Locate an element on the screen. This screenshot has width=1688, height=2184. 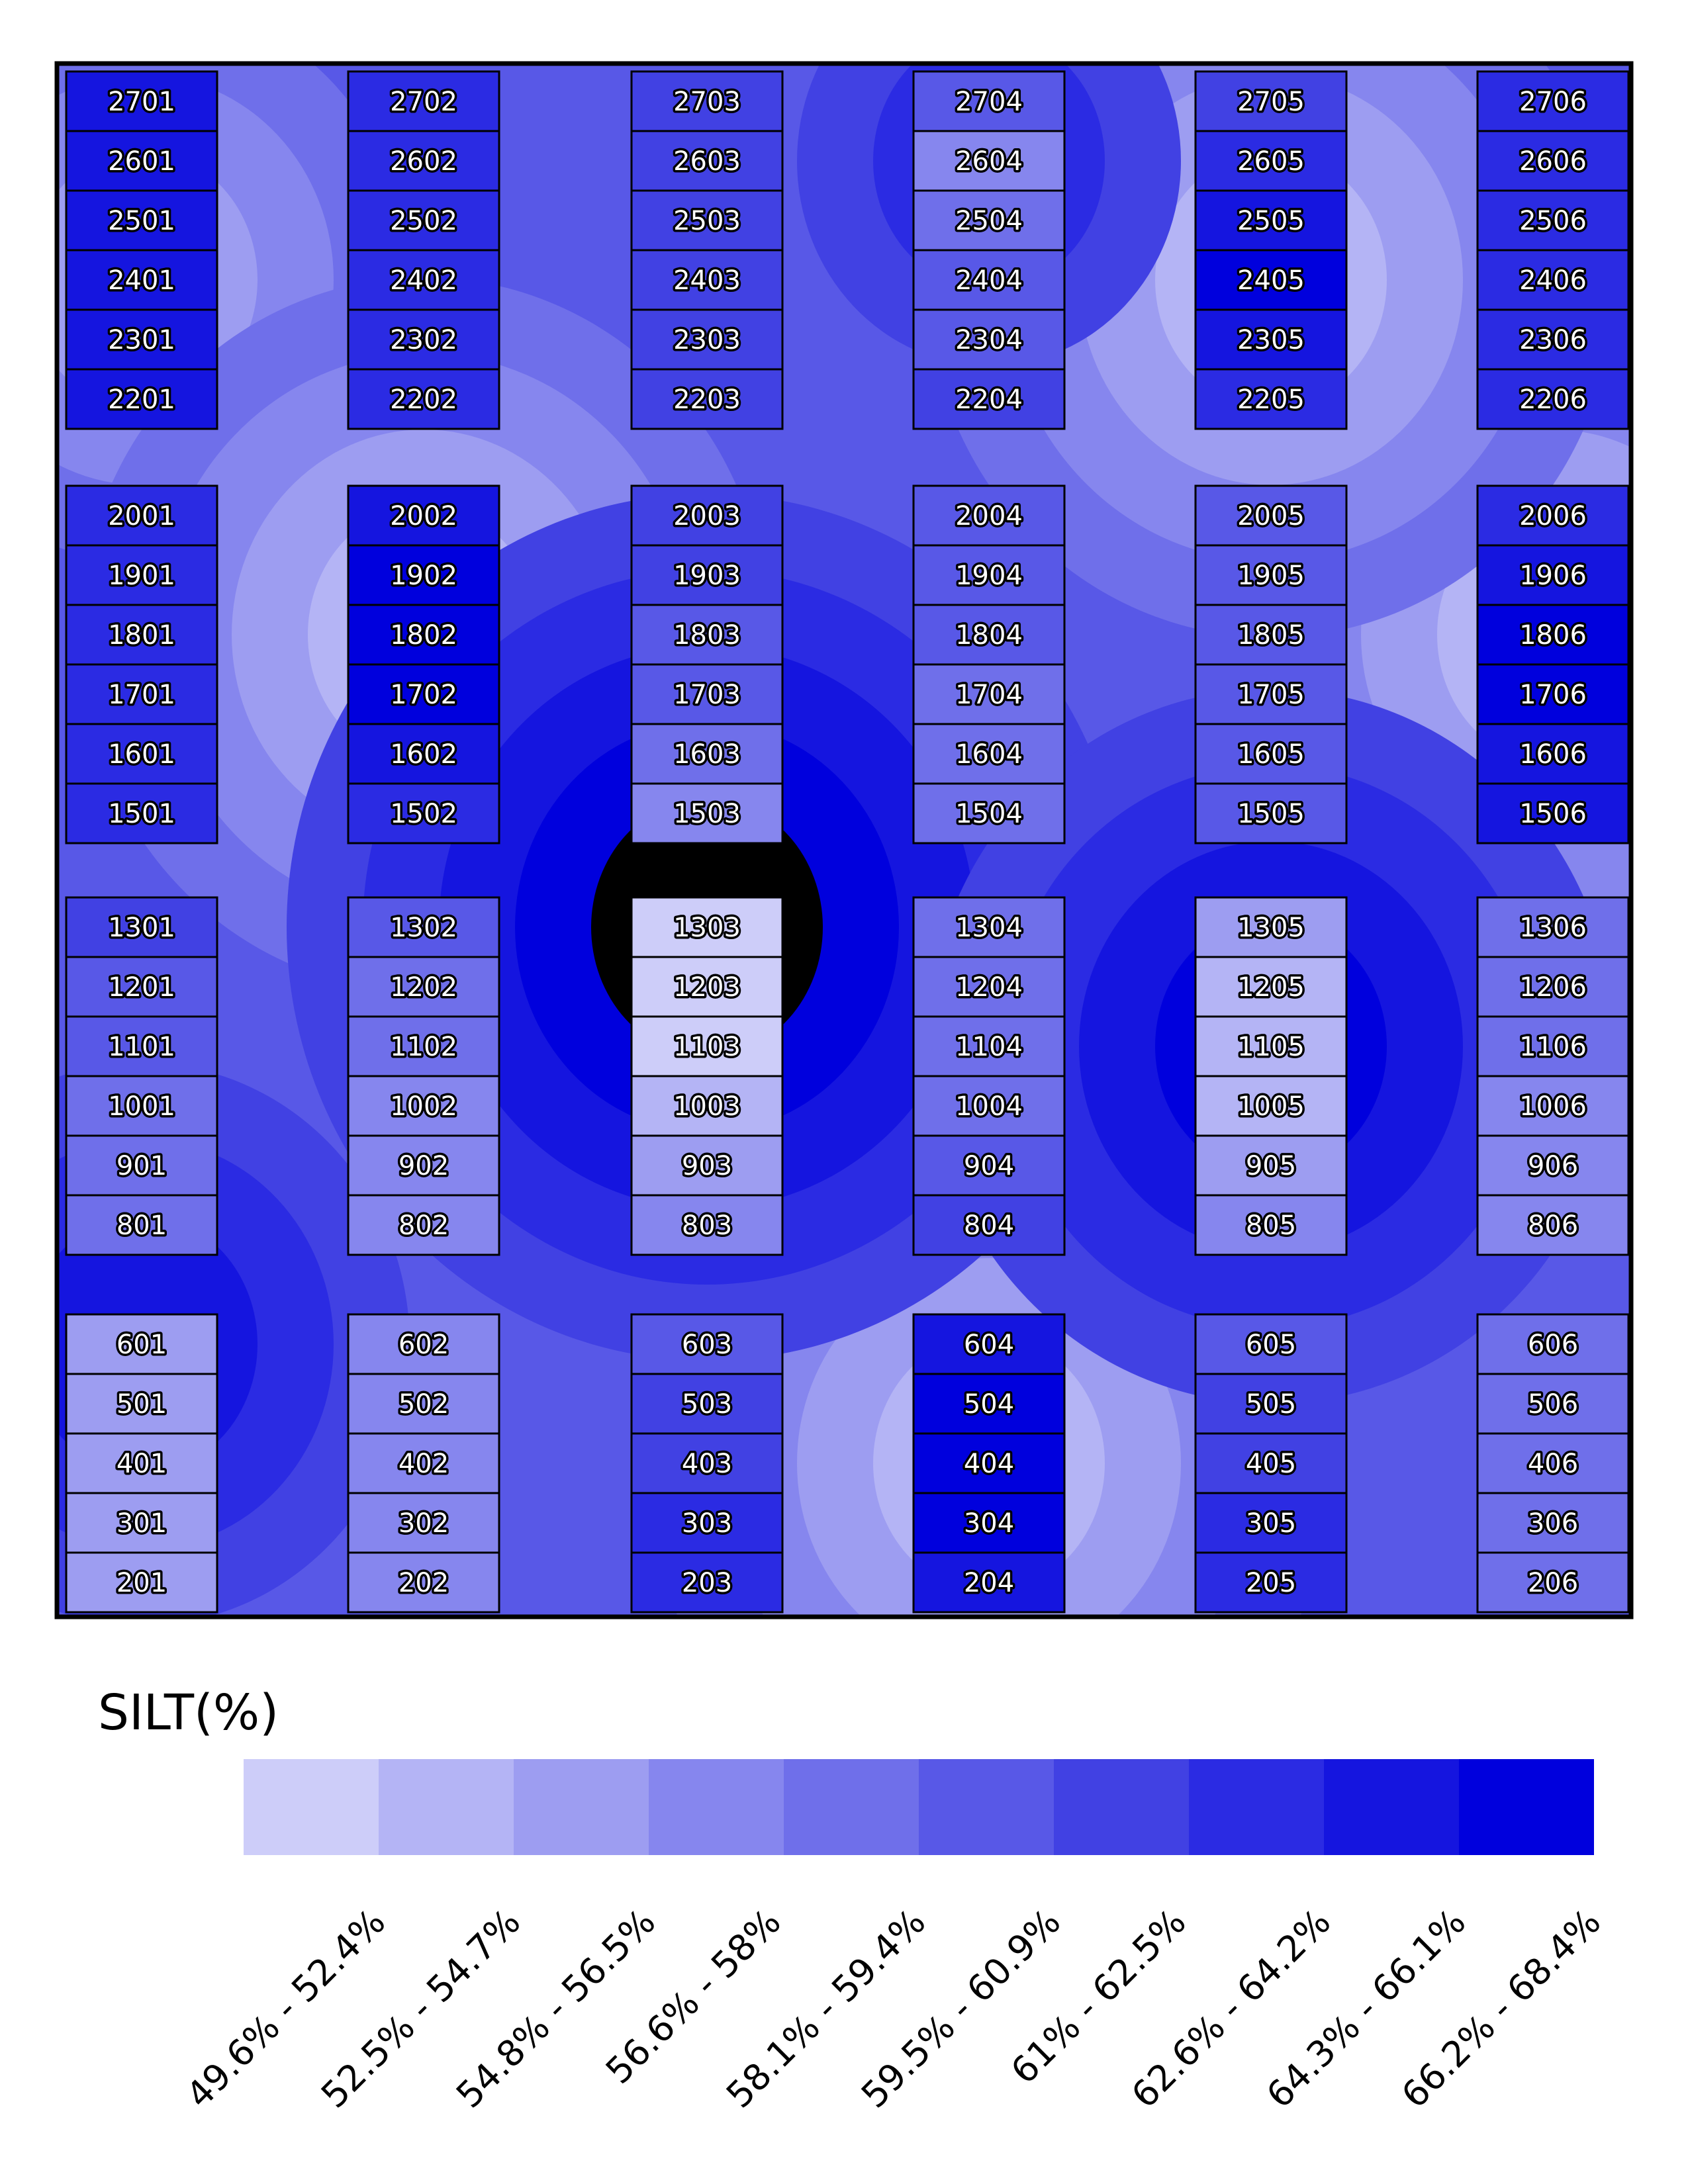
plot-2006: 2006 is located at coordinates (1553, 515).